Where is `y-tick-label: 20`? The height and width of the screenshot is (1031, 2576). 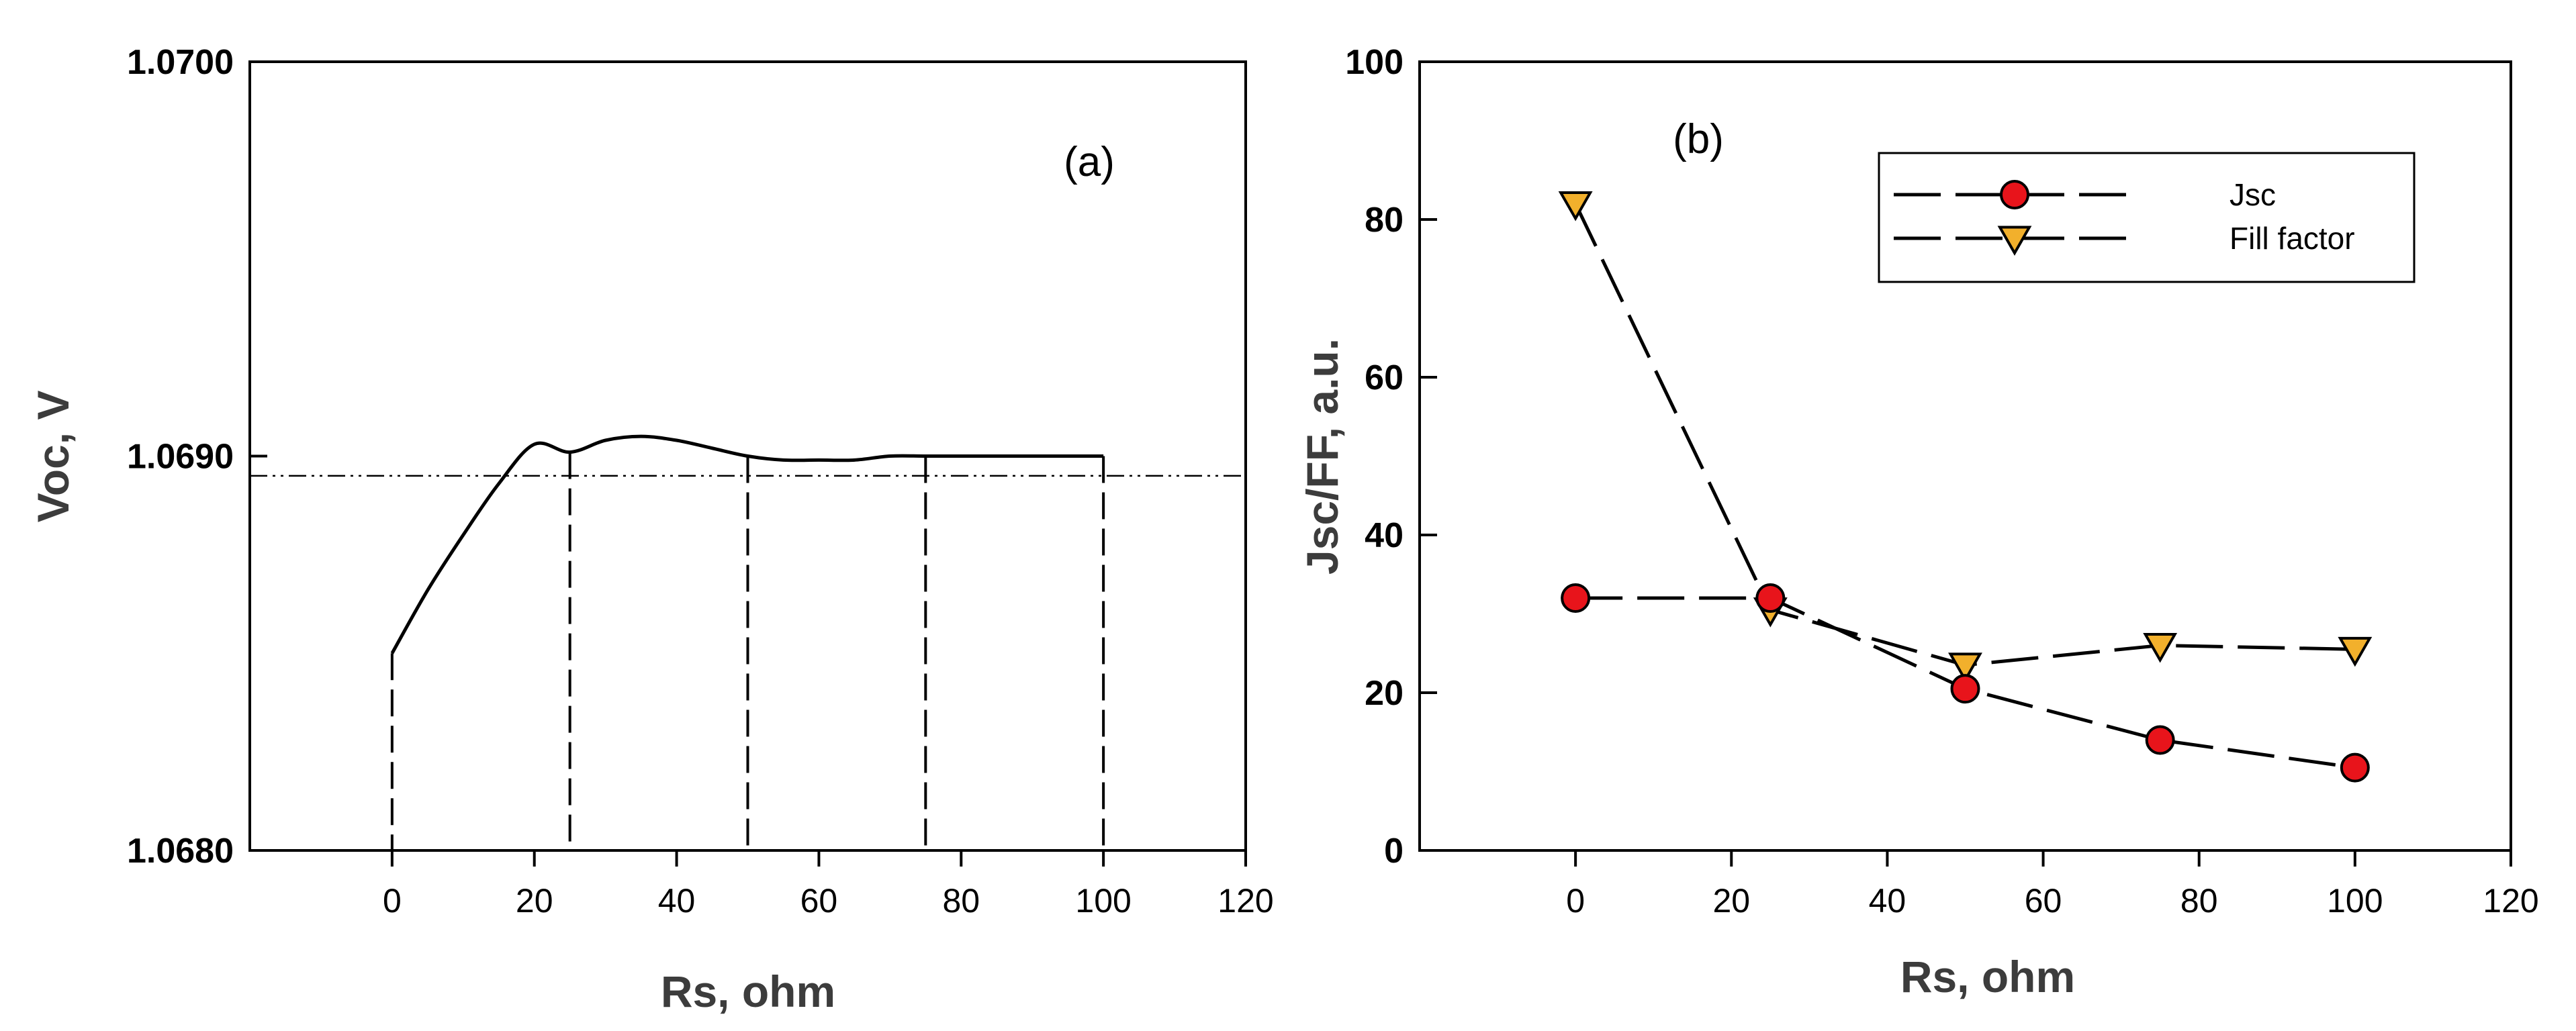
y-tick-label: 20 is located at coordinates (1384, 694).